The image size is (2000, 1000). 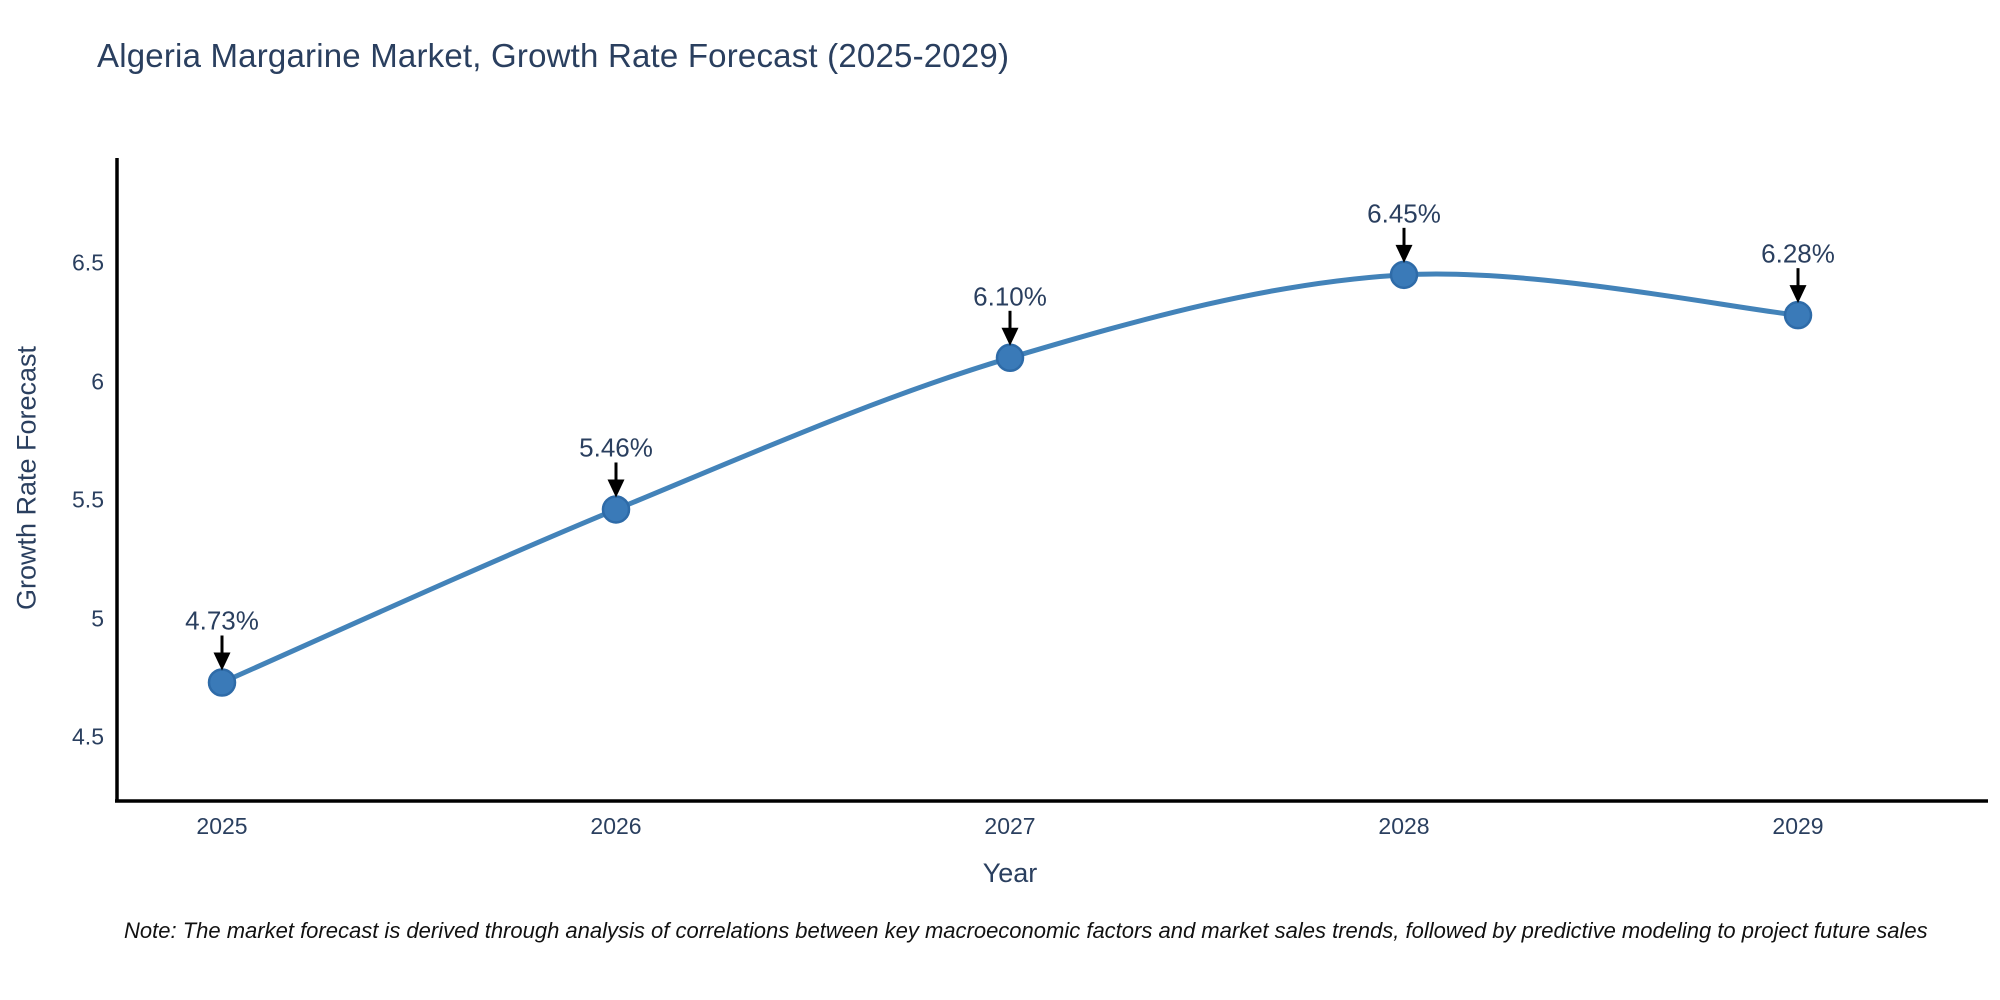 What do you see at coordinates (1798, 253) in the screenshot?
I see `point-value-label-2029: 6.28%` at bounding box center [1798, 253].